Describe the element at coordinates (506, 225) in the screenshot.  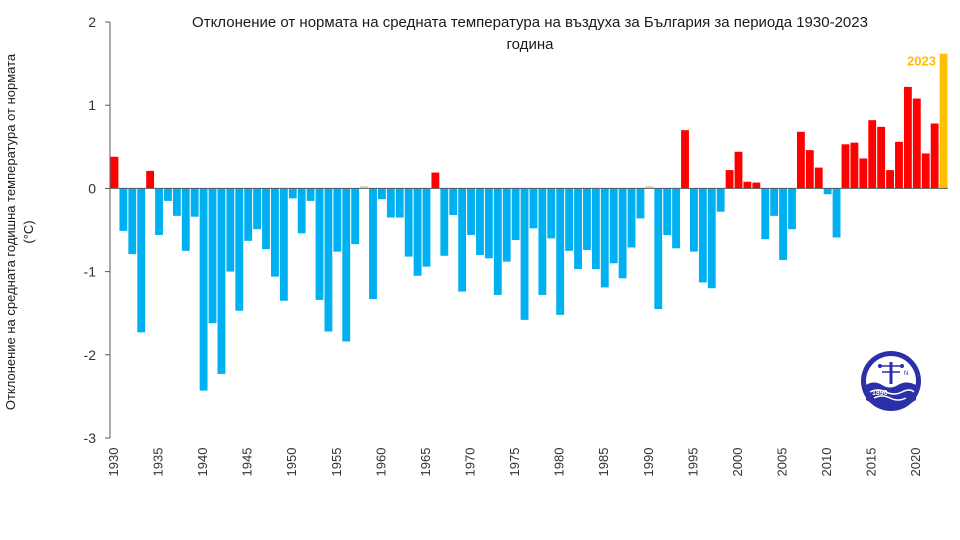
I see `bar-1974` at that location.